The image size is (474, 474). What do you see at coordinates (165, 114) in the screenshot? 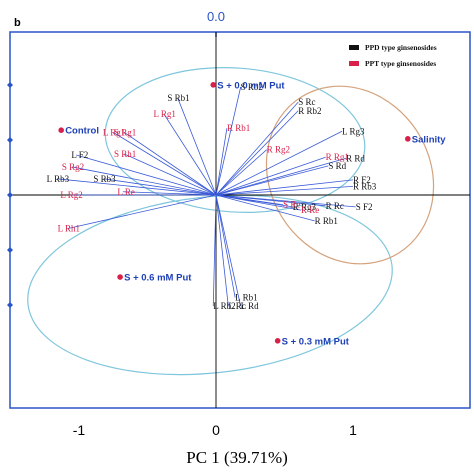
I see `loading-label-l-rg1-22: L Rg1` at bounding box center [165, 114].